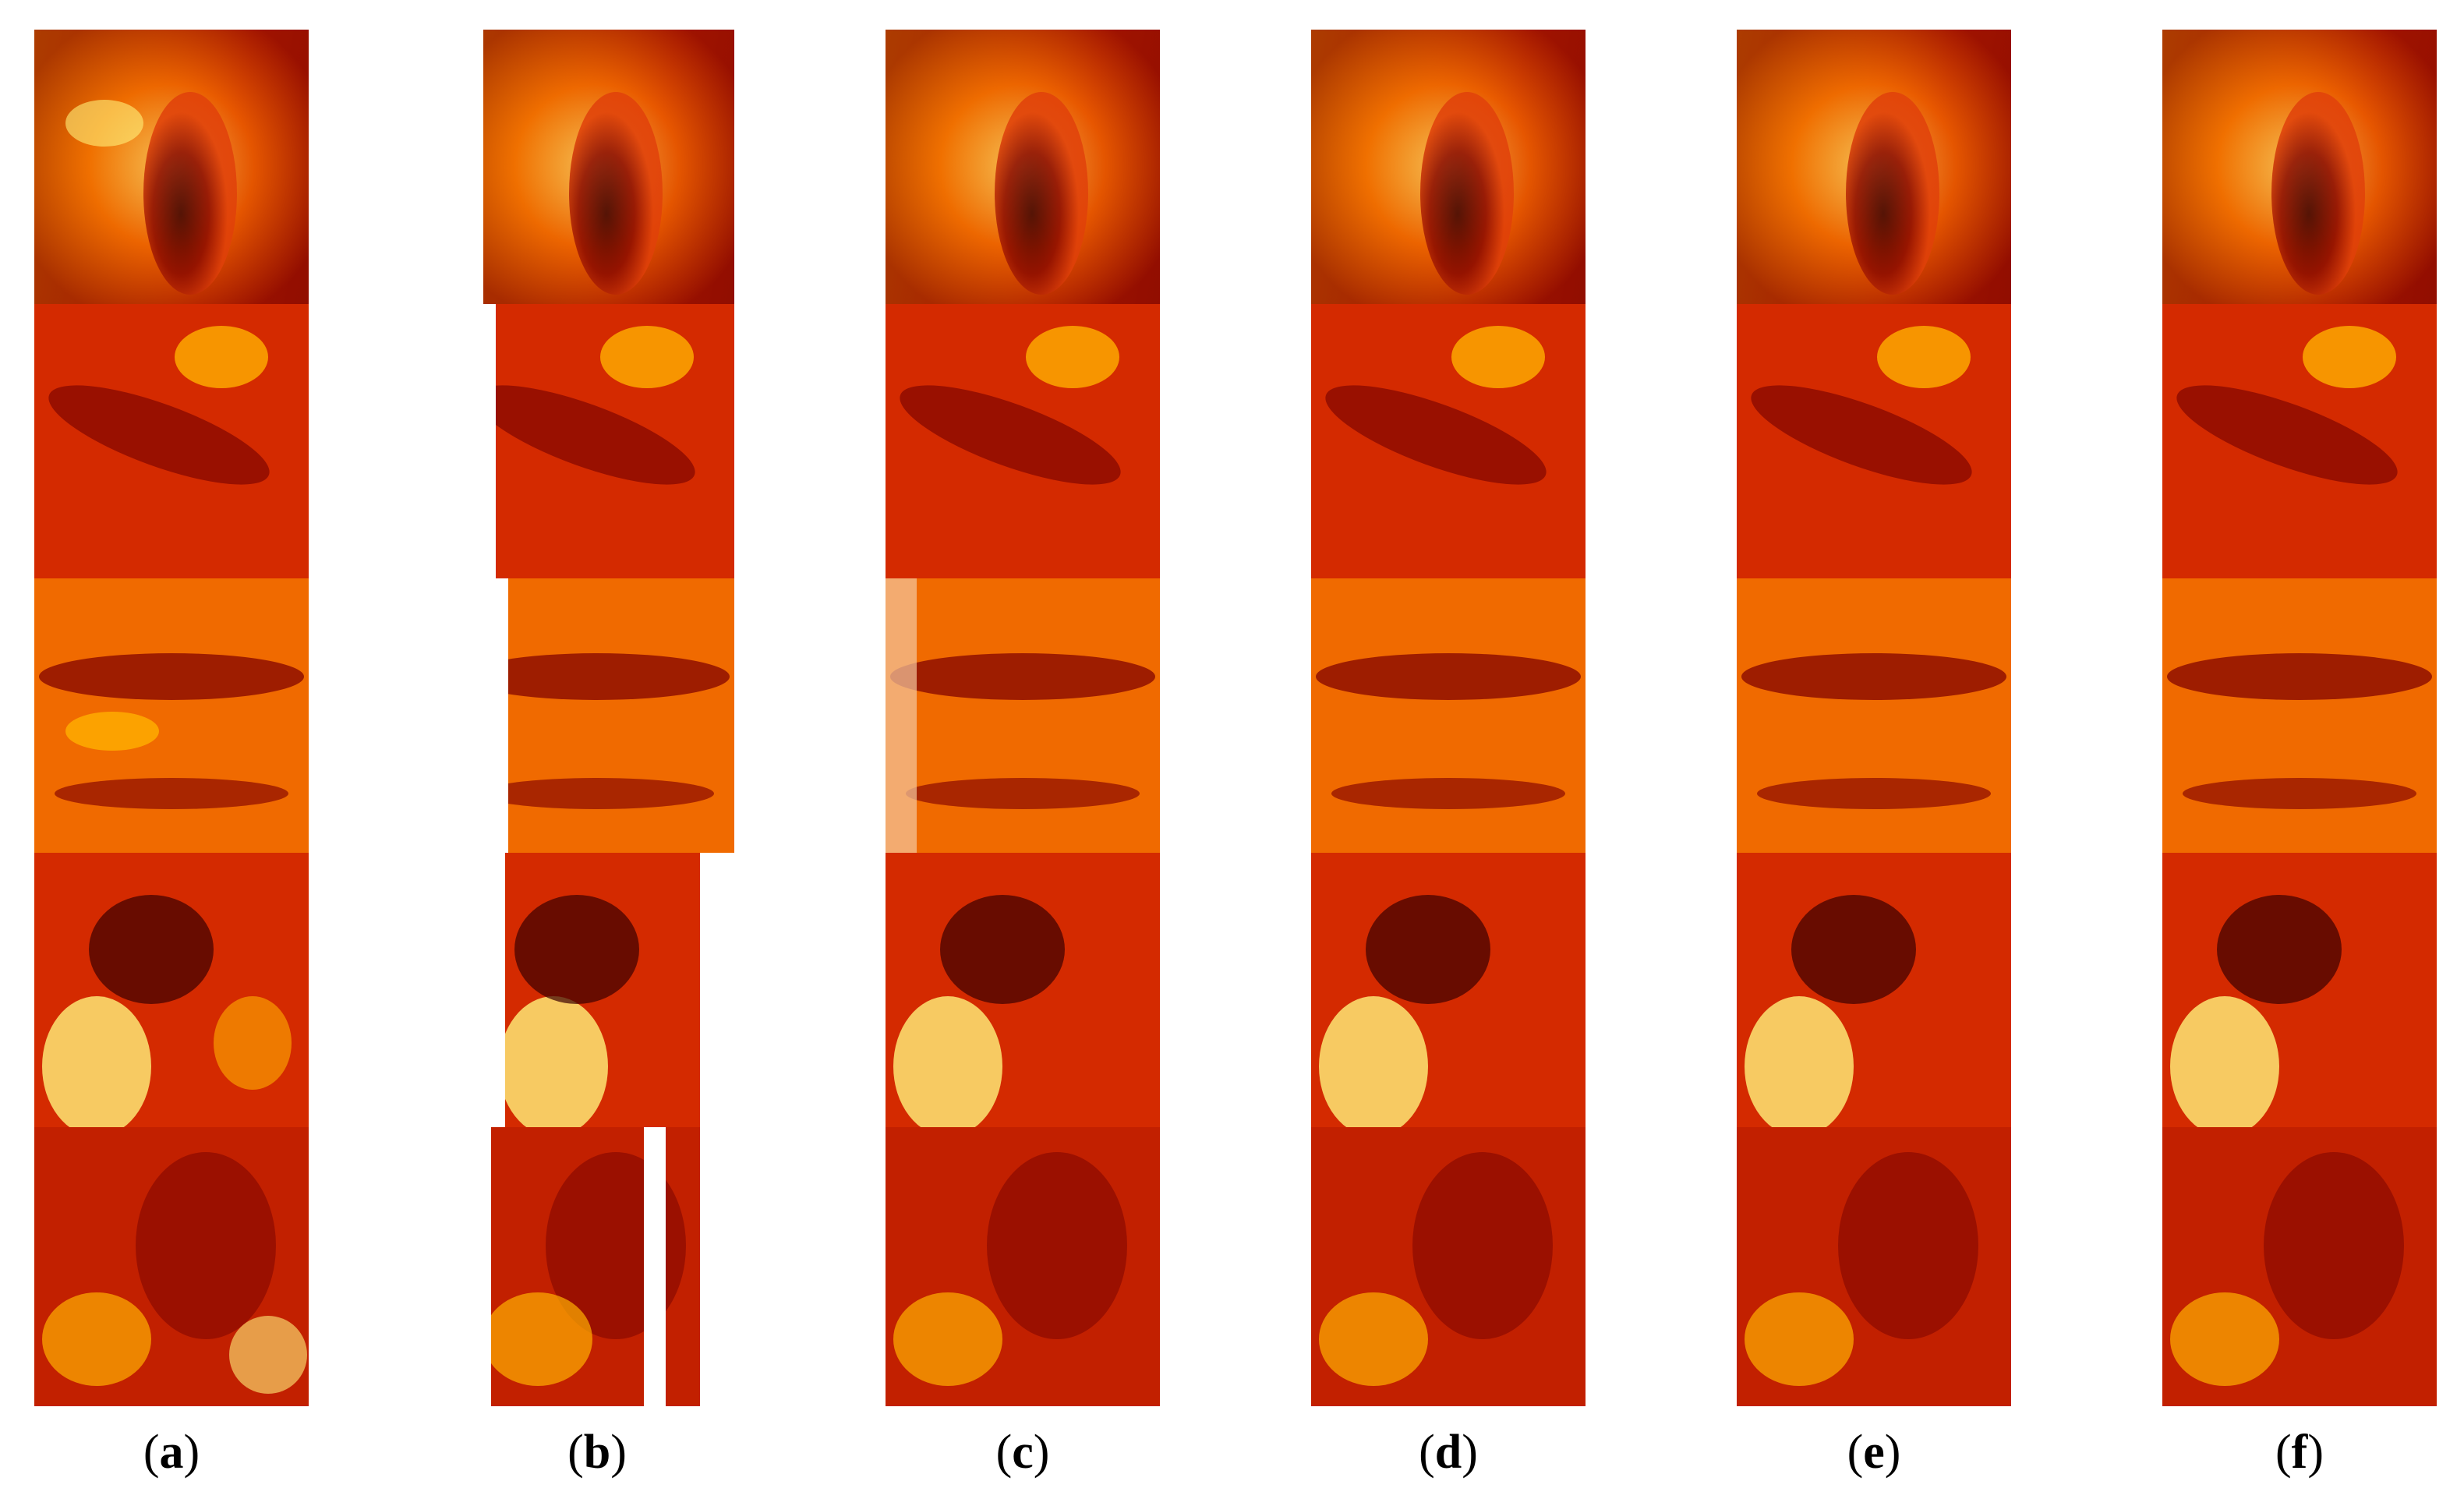 This screenshot has width=2464, height=1506. I want to click on heatmap-d, so click(1448, 718).